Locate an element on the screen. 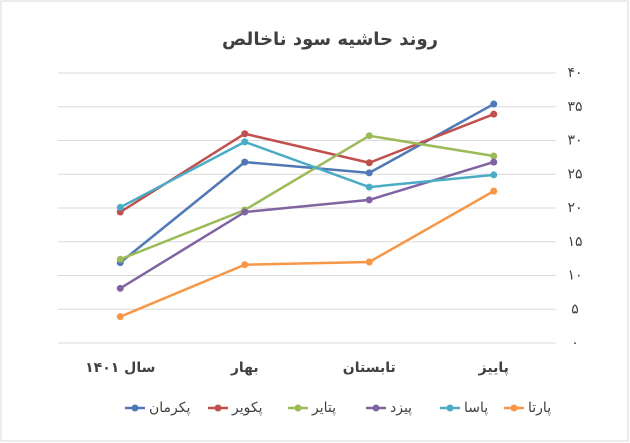 Image resolution: width=630 pixels, height=443 pixels. x-tick-label: پاییز is located at coordinates (493, 368).